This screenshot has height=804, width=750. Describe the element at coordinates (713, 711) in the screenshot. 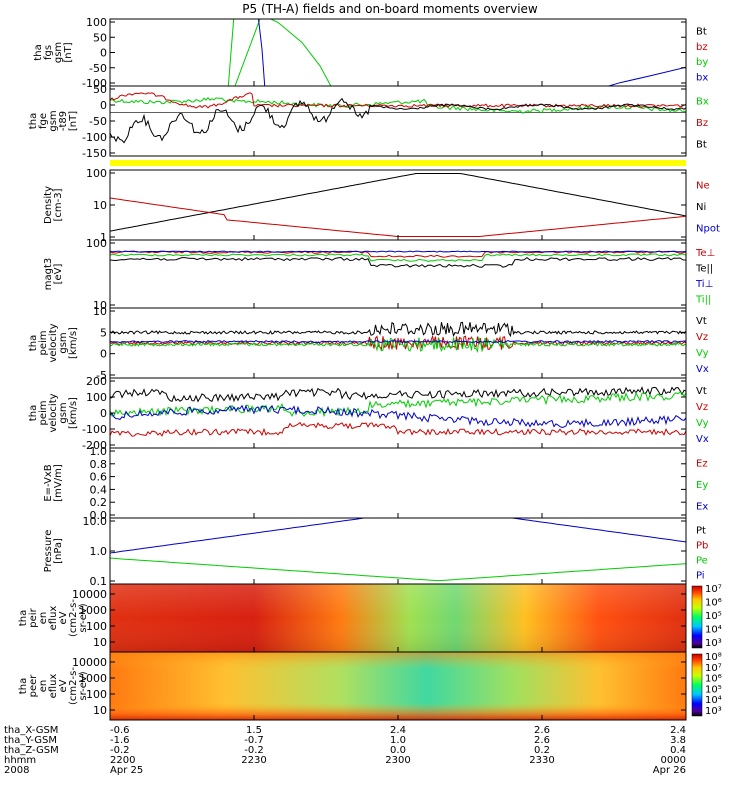

I see `colorbar-tick-label: 10³` at that location.